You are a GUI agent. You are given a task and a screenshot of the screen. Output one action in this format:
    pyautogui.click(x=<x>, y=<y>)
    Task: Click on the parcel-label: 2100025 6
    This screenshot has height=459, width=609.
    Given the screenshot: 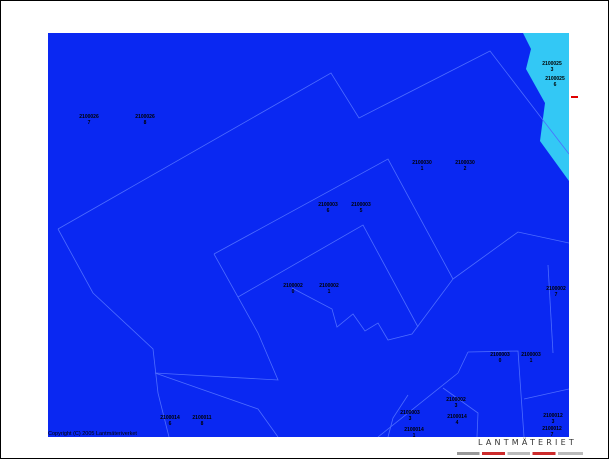 What is the action you would take?
    pyautogui.click(x=555, y=82)
    